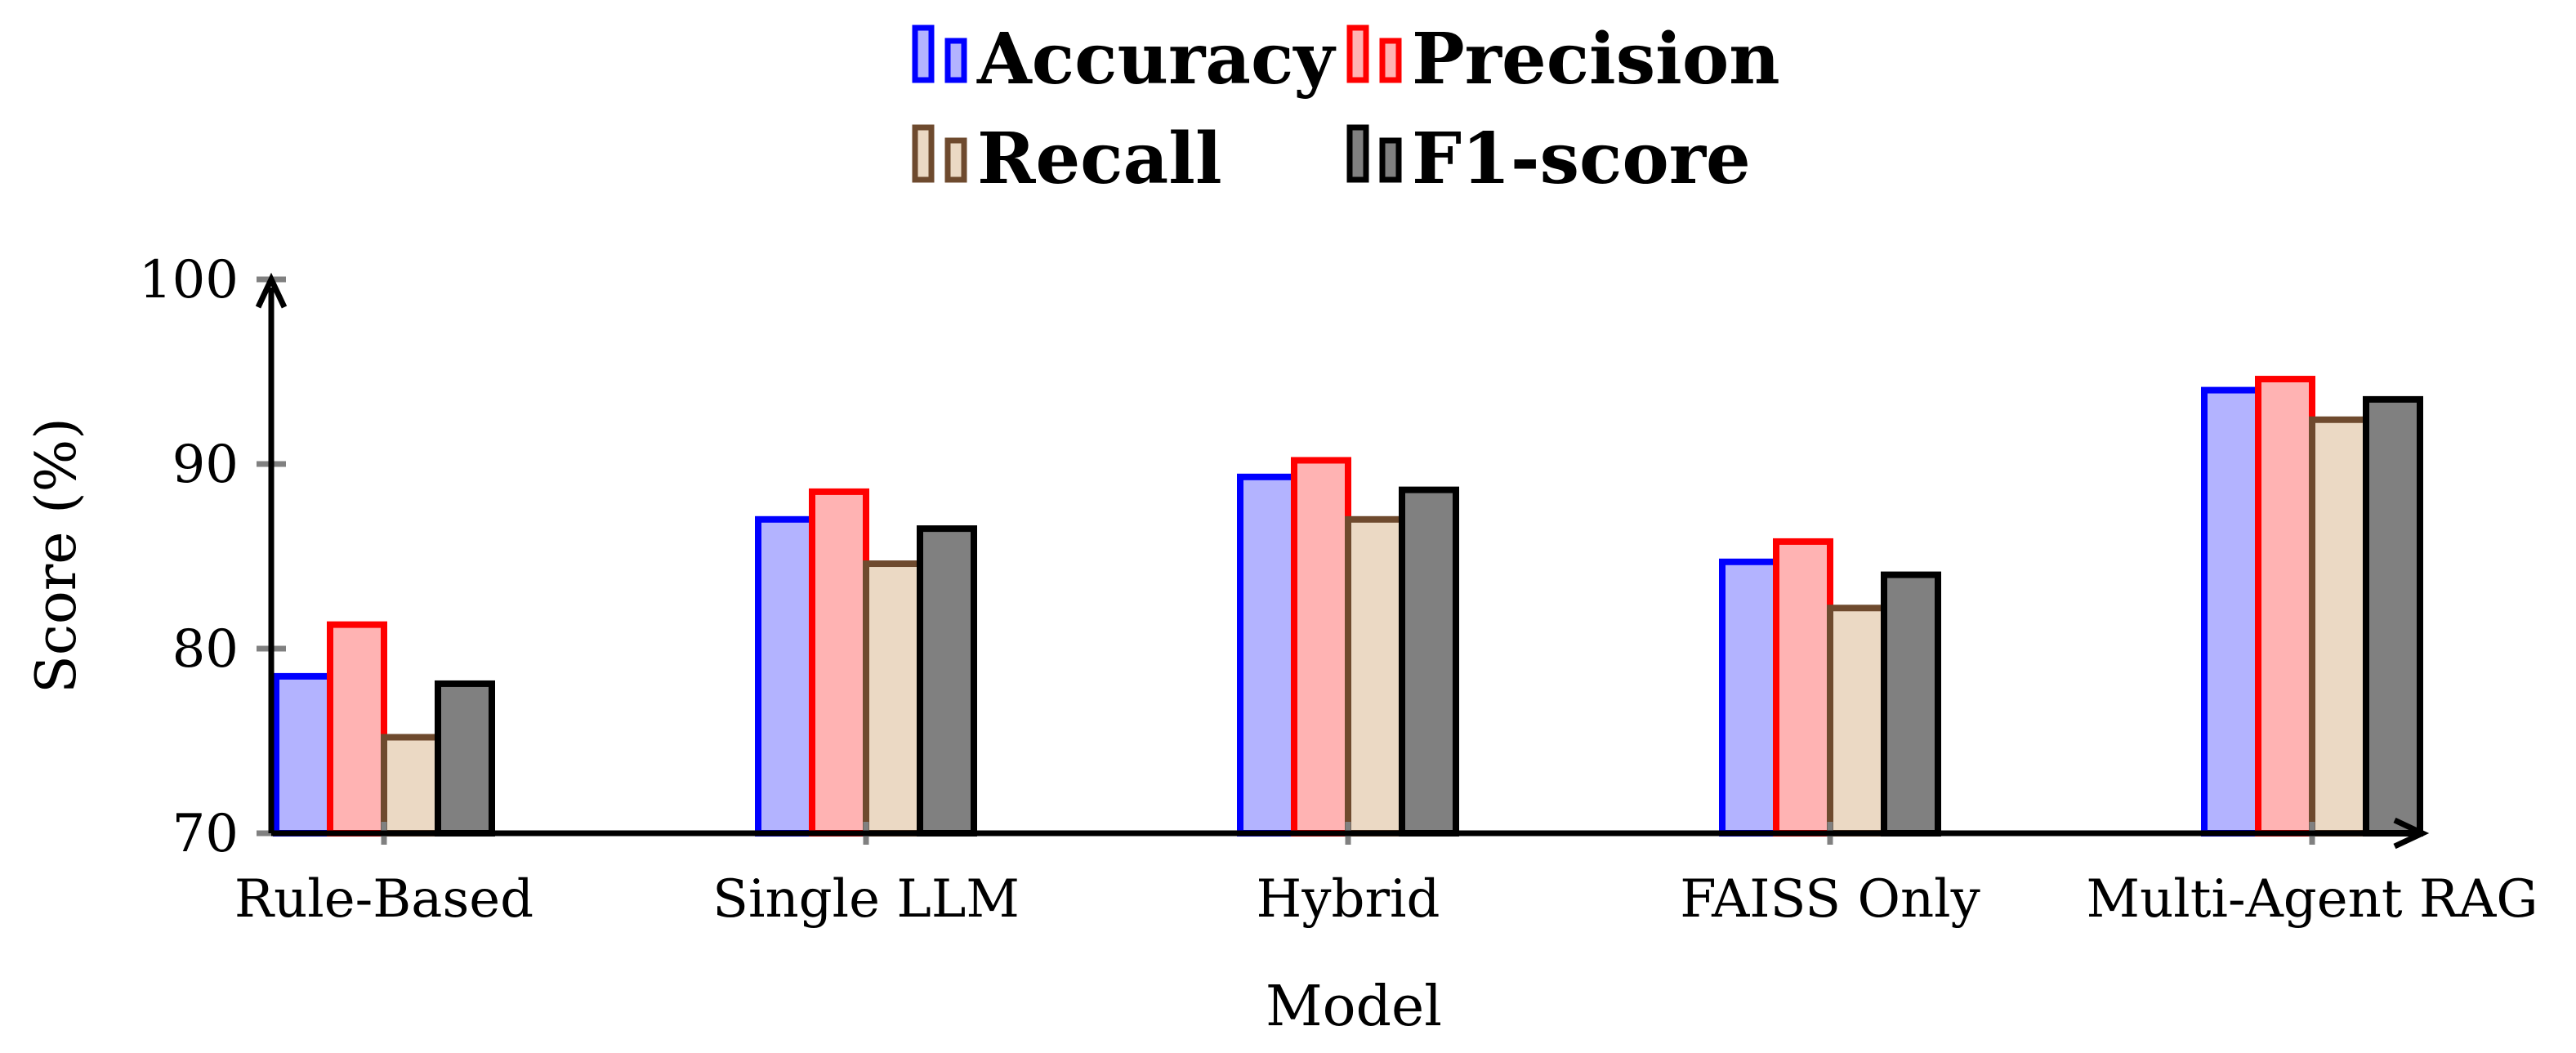 The image size is (2576, 1053). What do you see at coordinates (465, 758) in the screenshot?
I see `bar-rule-based-f1-score` at bounding box center [465, 758].